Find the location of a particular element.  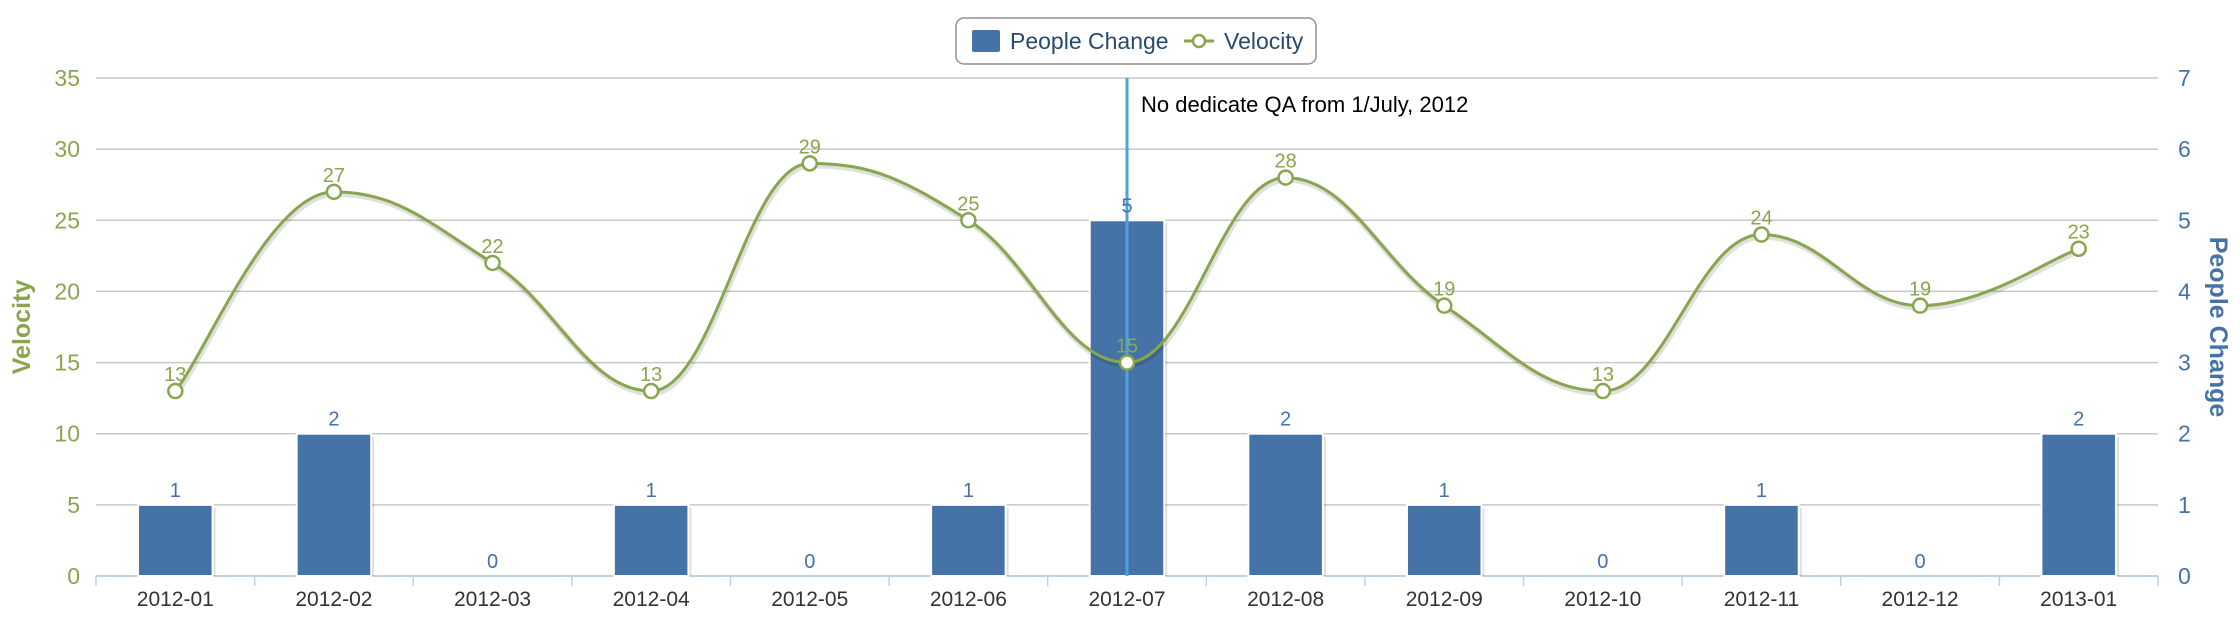

line-data-label: 28 is located at coordinates (1285, 162).